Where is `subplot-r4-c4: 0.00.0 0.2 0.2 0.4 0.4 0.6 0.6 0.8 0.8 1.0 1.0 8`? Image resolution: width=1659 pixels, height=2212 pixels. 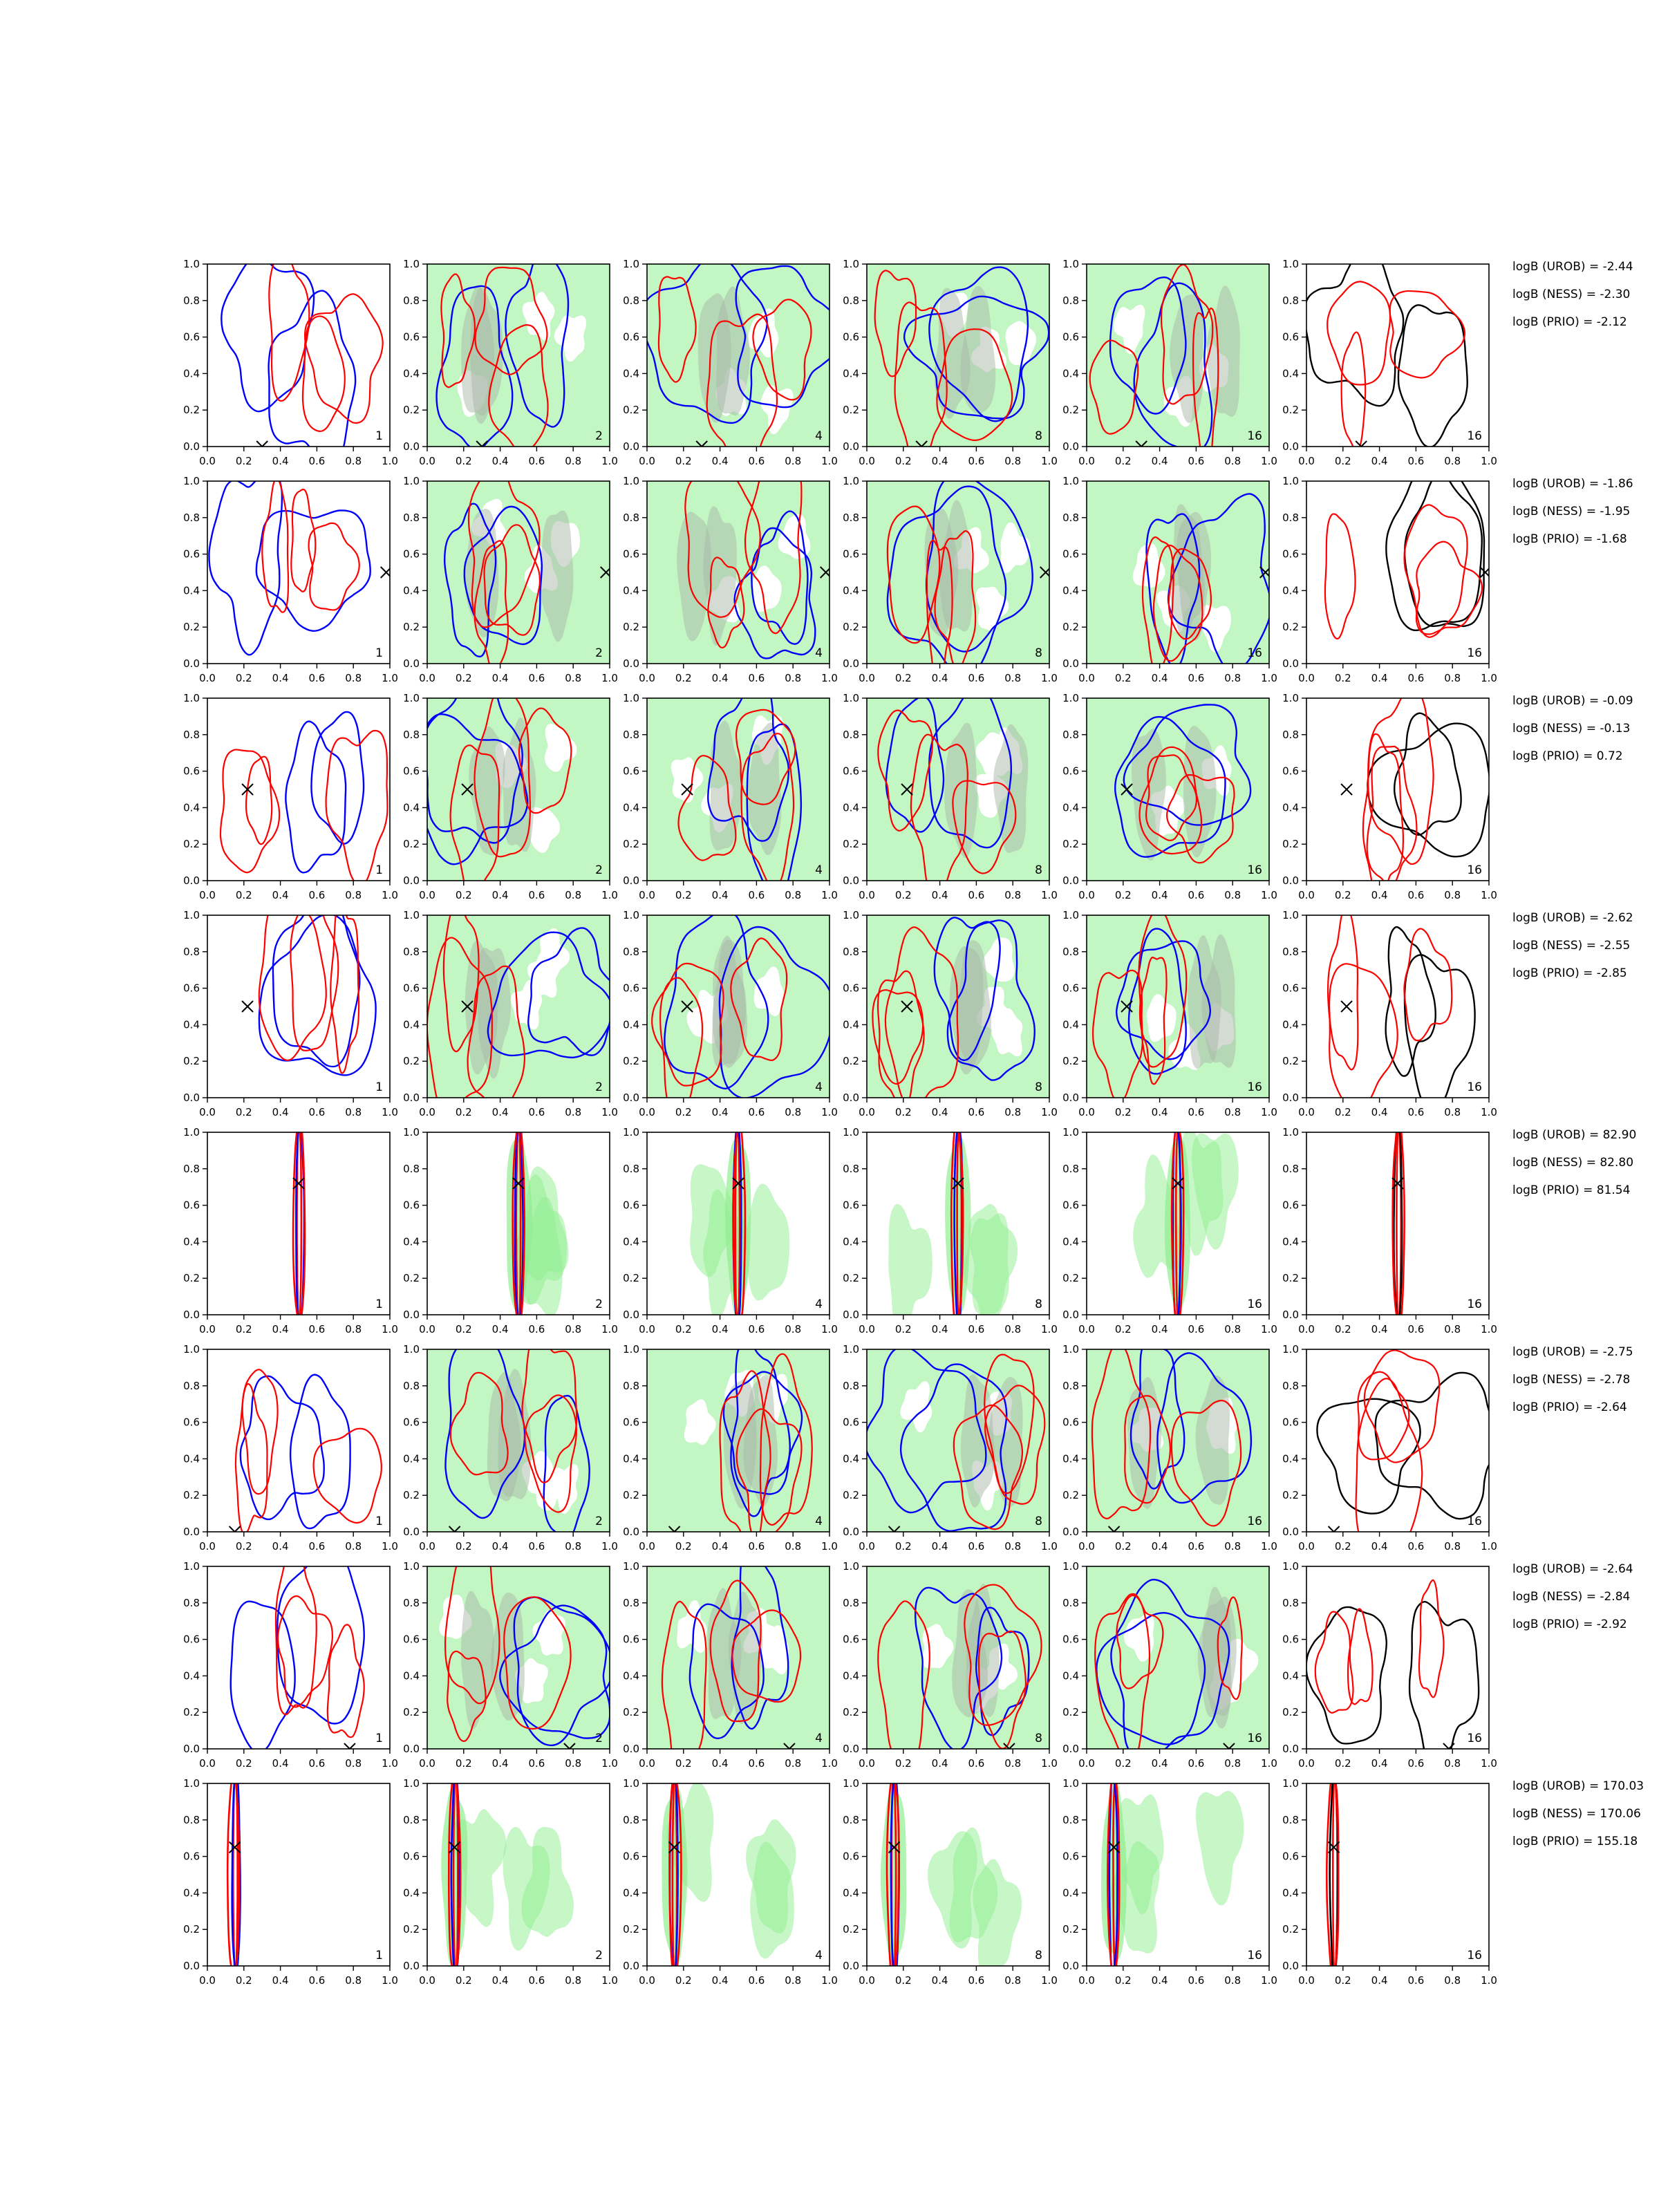
subplot-r4-c4: 0.00.0 0.2 0.2 0.4 0.4 0.6 0.6 0.8 0.8 1.0 1.0 8 is located at coordinates (950, 1013).